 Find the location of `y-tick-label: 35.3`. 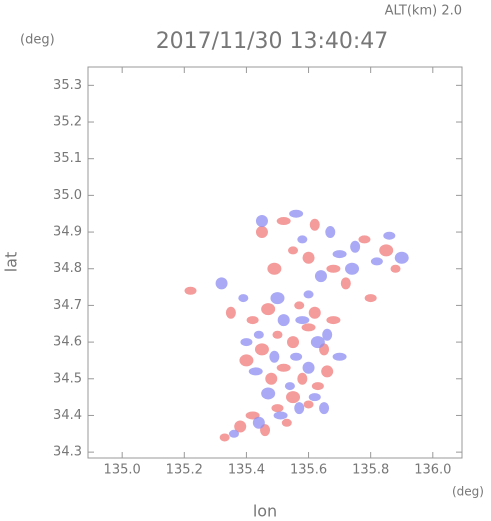

y-tick-label: 35.3 is located at coordinates (67, 85).